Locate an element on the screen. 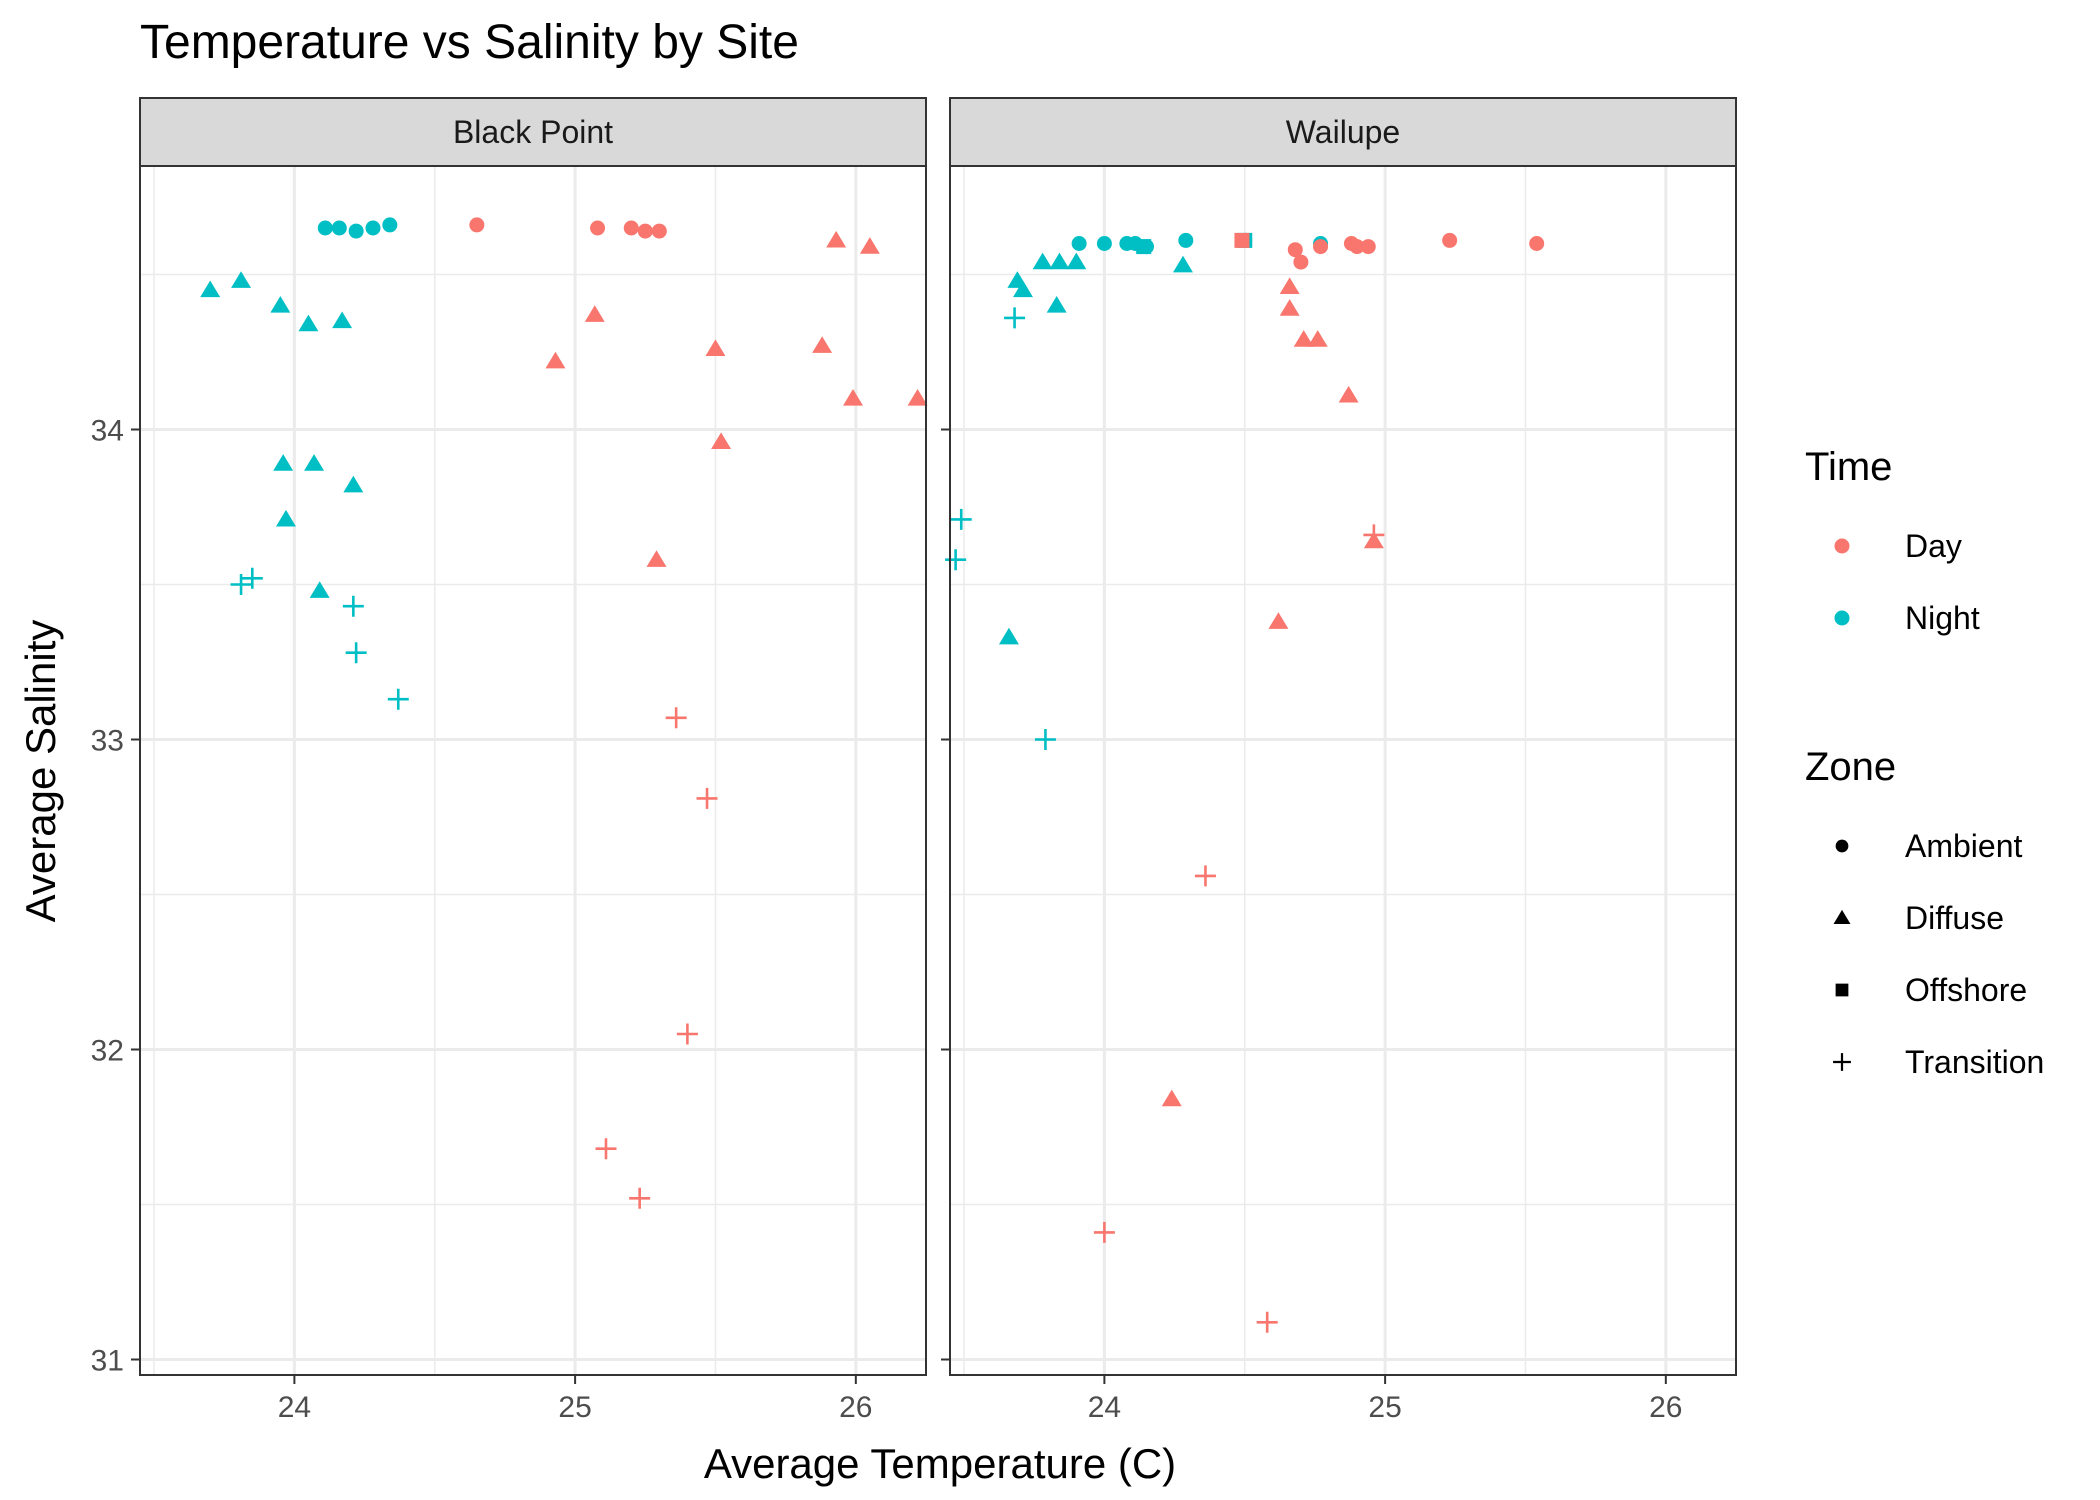 The width and height of the screenshot is (2100, 1500). x-tick-label: 25 is located at coordinates (1384, 1407).